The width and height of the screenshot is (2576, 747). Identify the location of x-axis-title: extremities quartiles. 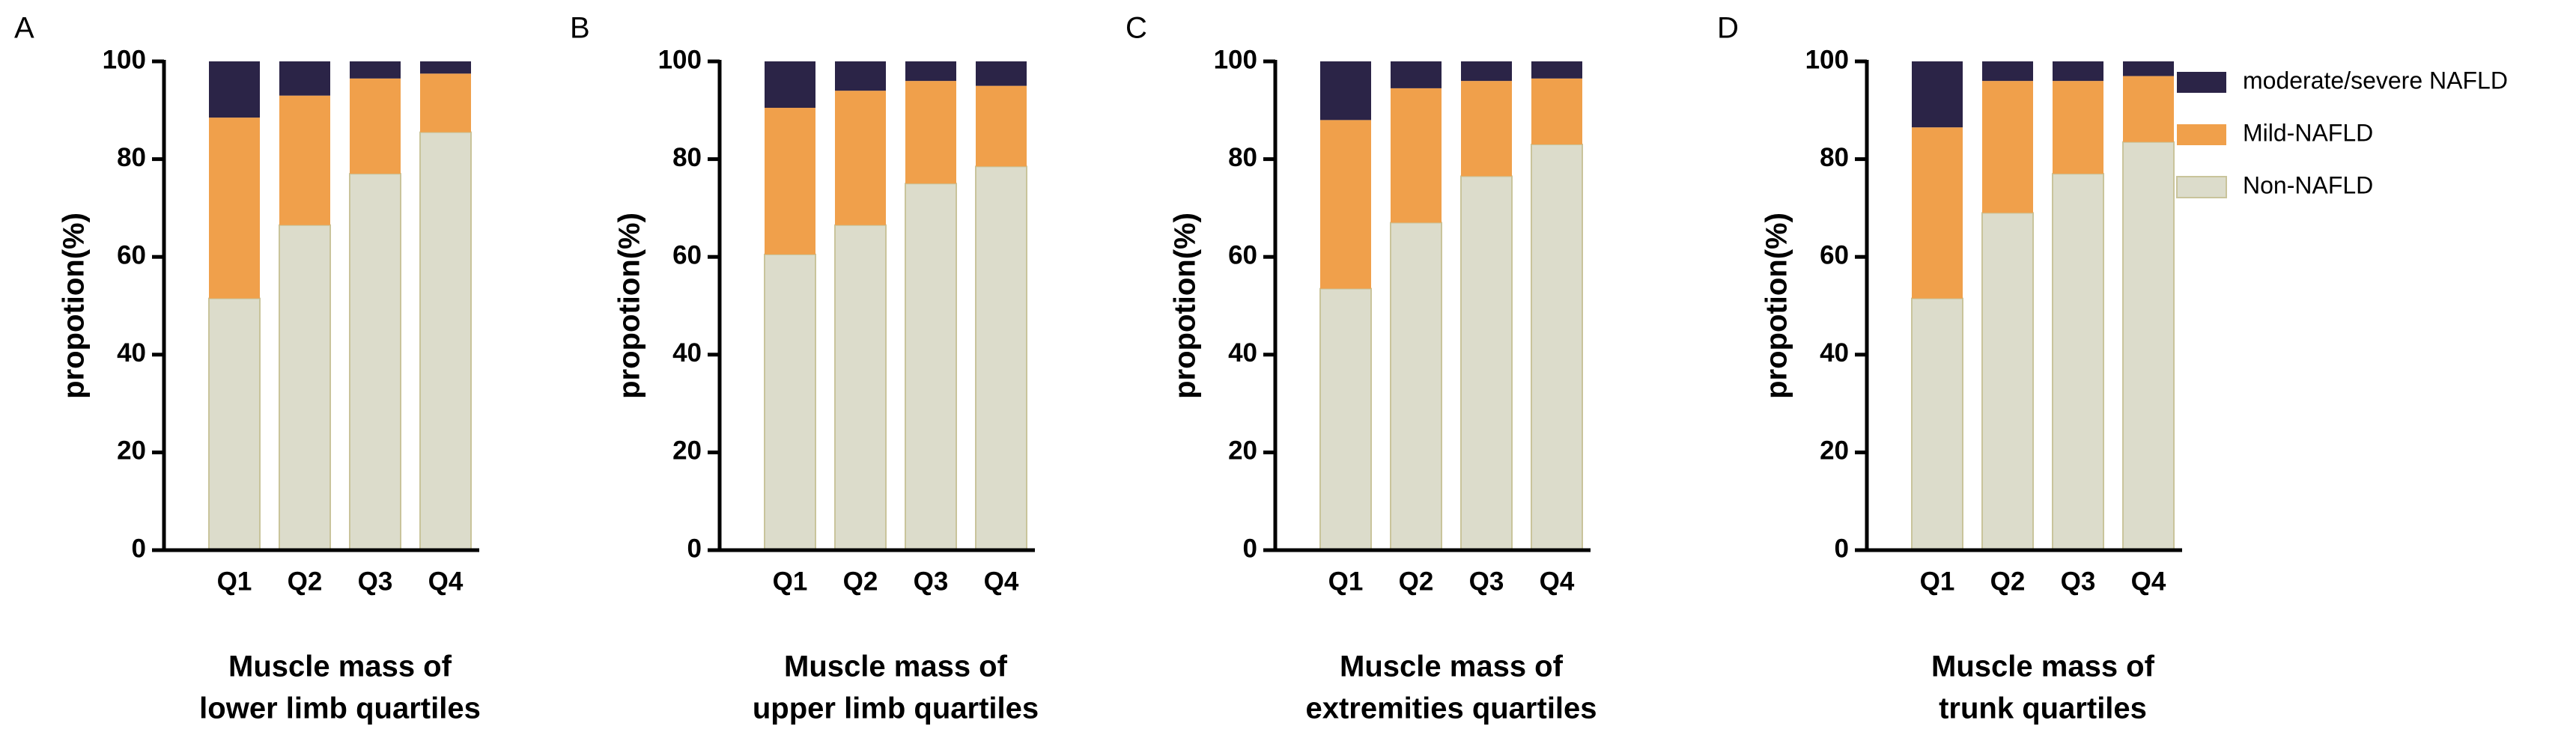
(1451, 708).